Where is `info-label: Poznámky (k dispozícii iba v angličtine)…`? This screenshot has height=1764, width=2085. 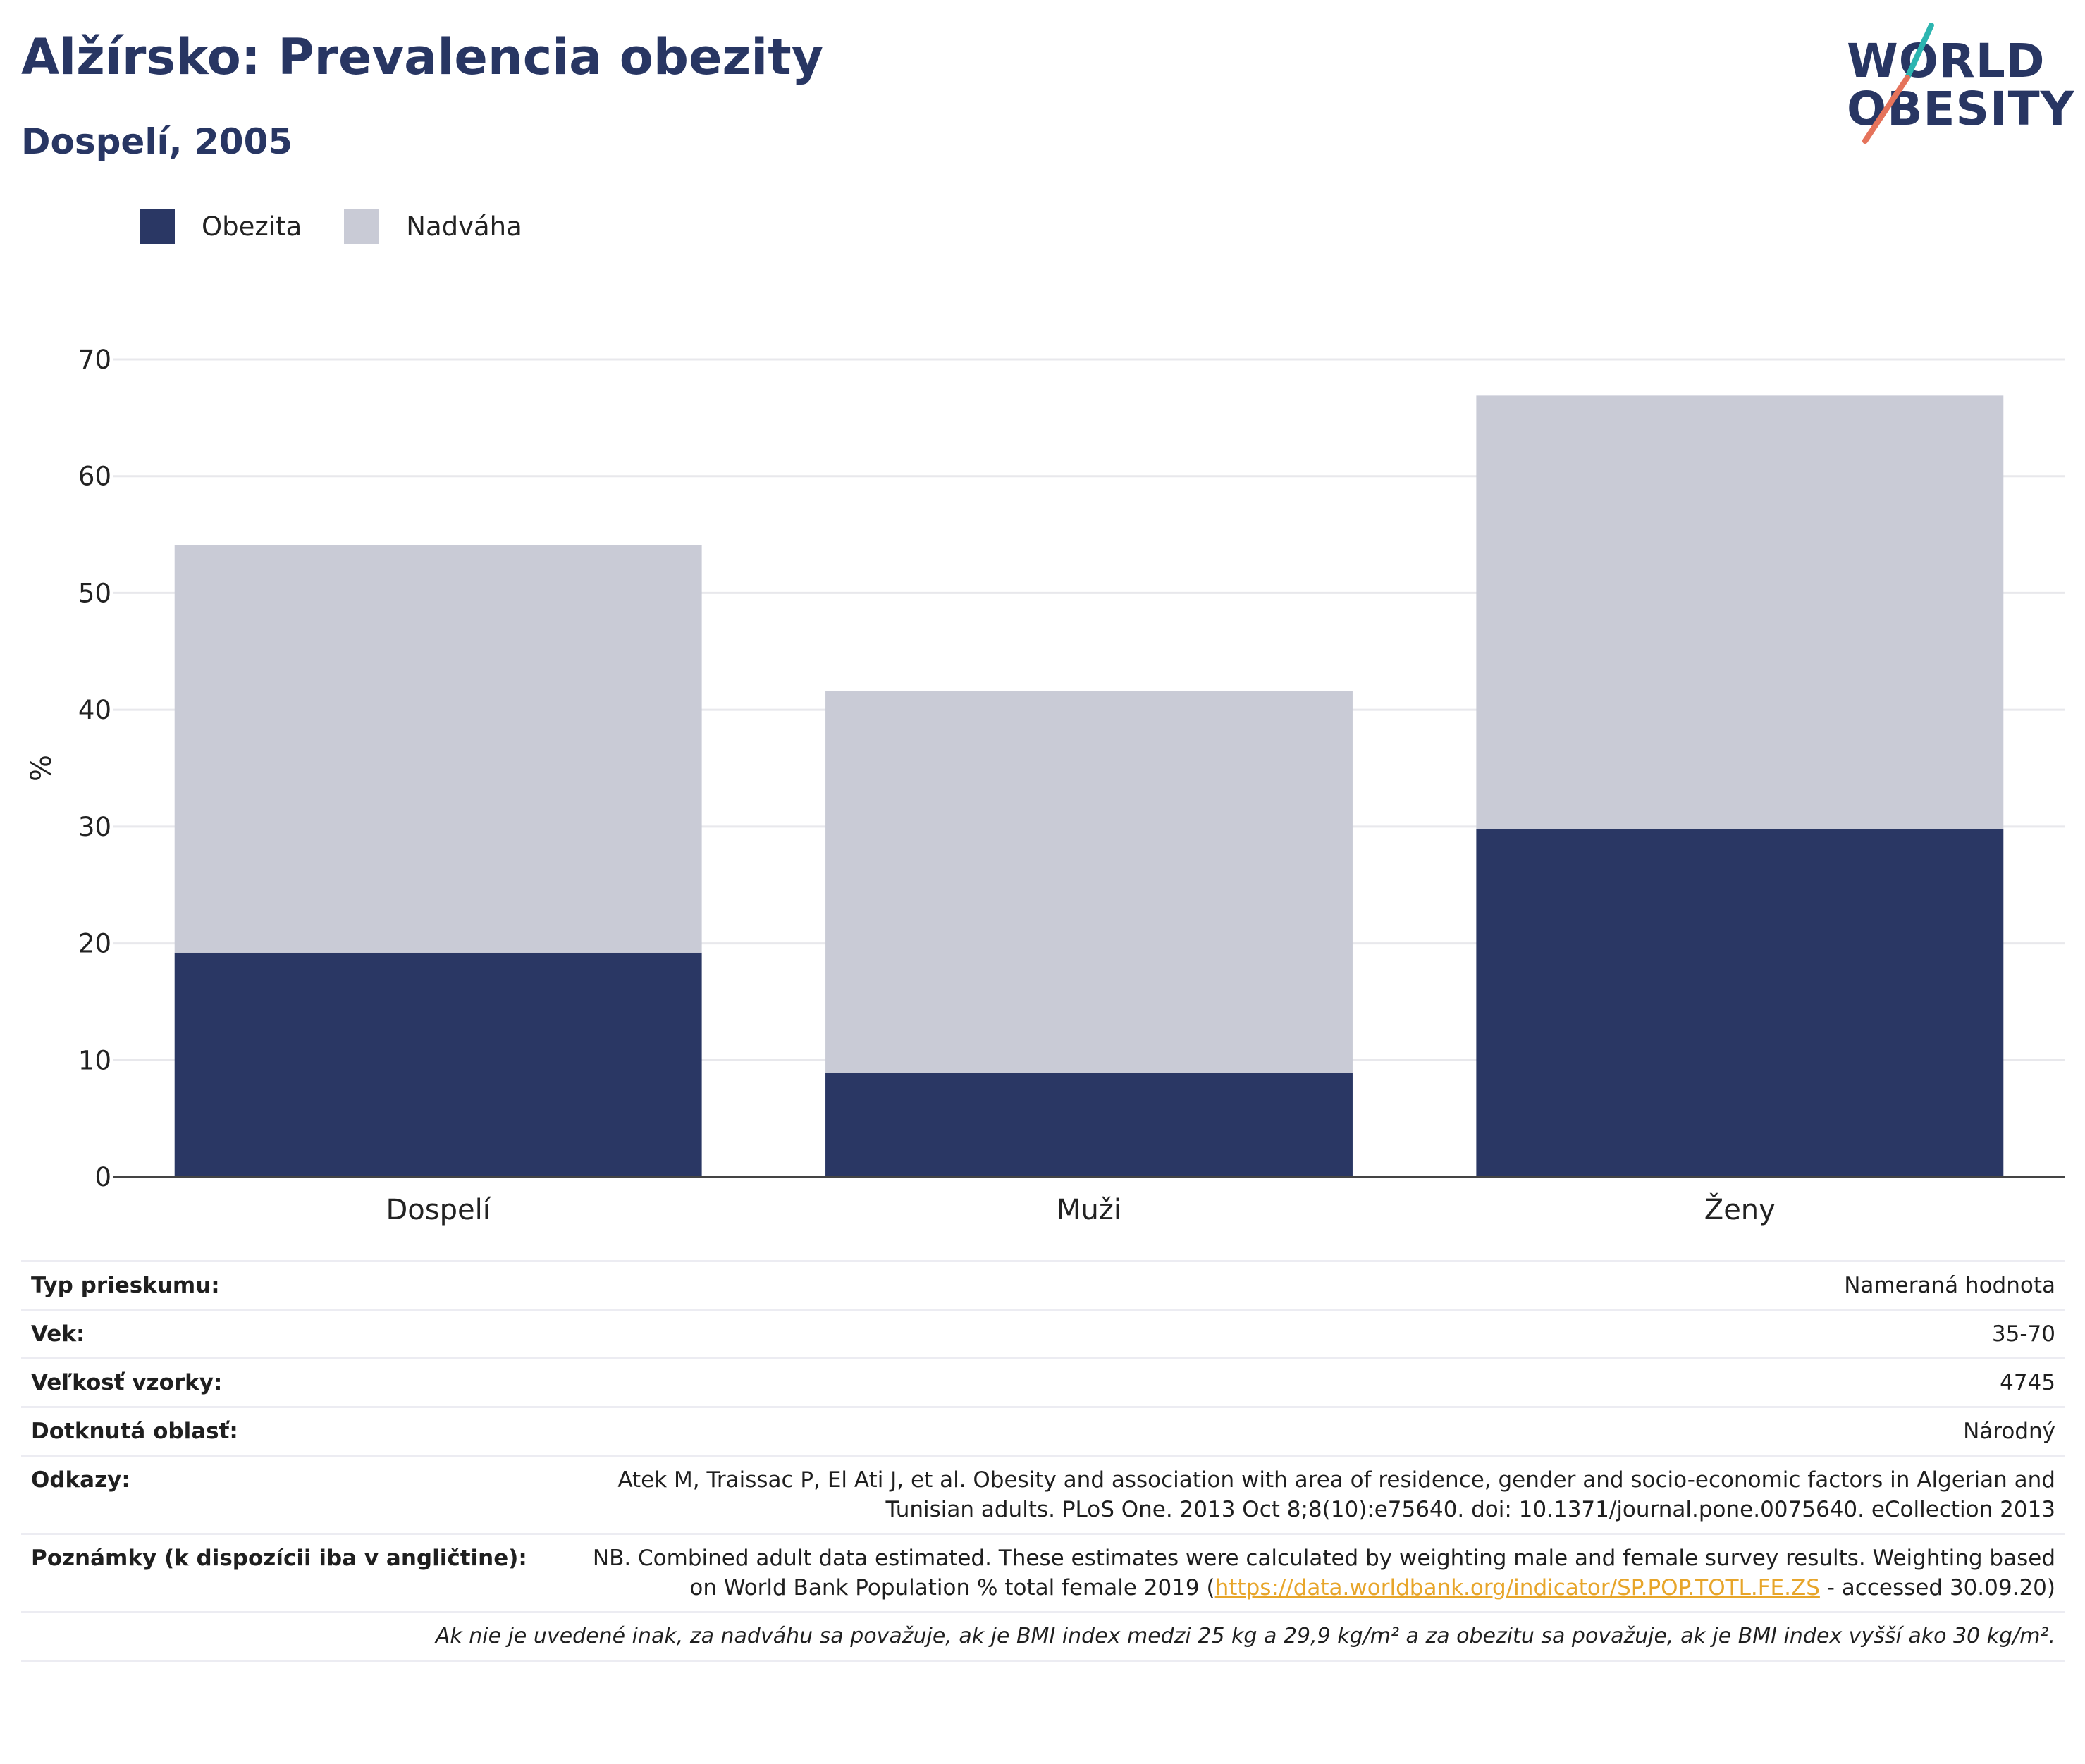 info-label: Poznámky (k dispozícii iba v angličtine)… is located at coordinates (299, 1573).